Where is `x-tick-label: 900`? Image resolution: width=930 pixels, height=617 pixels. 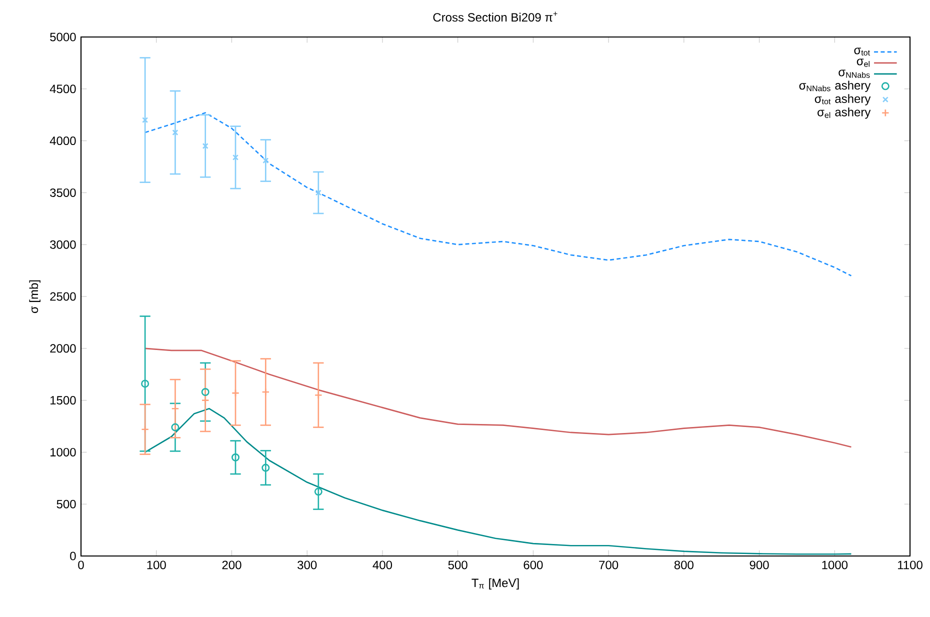
x-tick-label: 900 is located at coordinates (759, 565).